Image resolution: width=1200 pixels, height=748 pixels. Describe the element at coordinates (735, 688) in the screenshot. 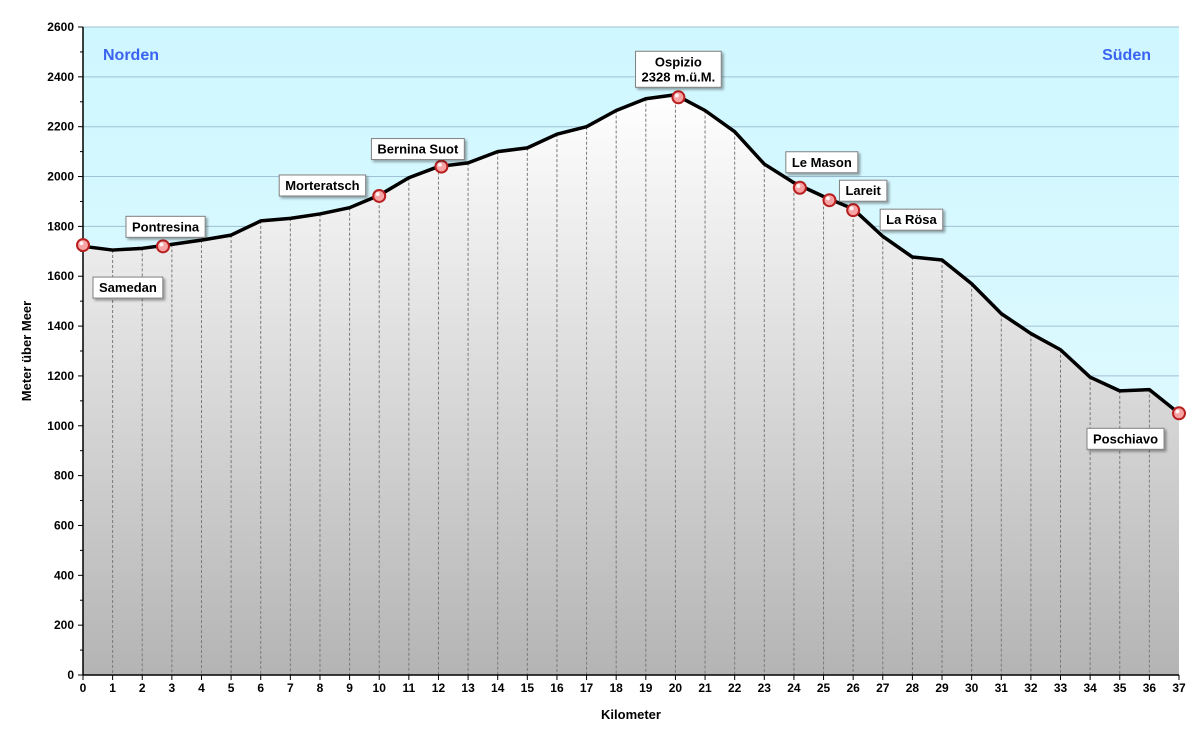

I see `x-tick-label: 22` at that location.